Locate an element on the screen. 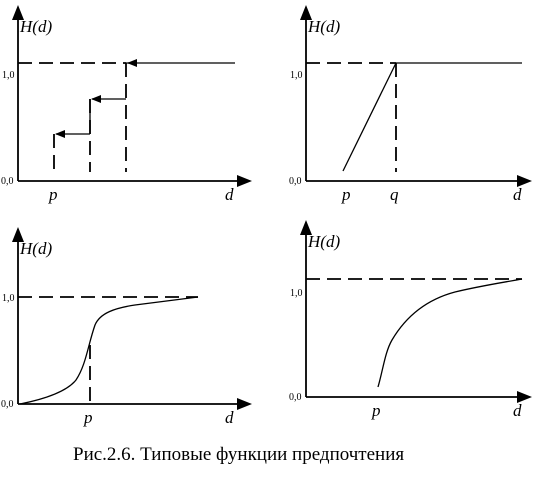  figure-caption: Рис.2.6. Типовые функции предпочтения is located at coordinates (238, 454).